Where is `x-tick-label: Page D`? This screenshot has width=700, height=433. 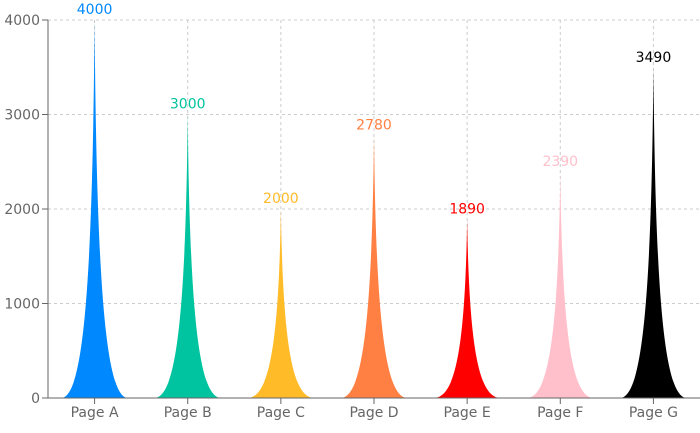 x-tick-label: Page D is located at coordinates (373, 413).